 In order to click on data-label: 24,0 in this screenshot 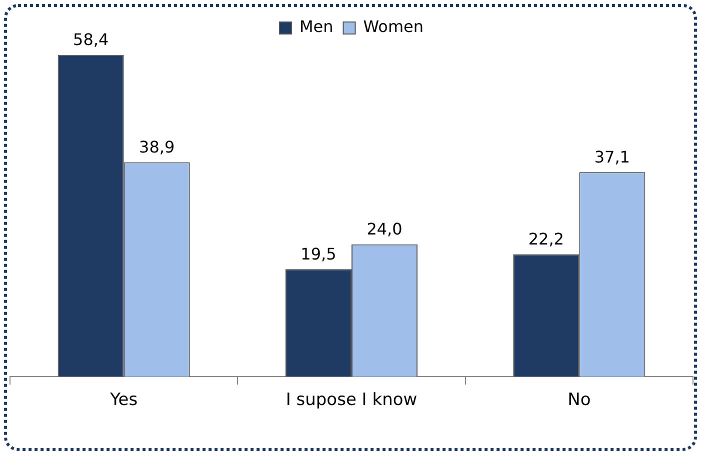, I will do `click(384, 229)`.